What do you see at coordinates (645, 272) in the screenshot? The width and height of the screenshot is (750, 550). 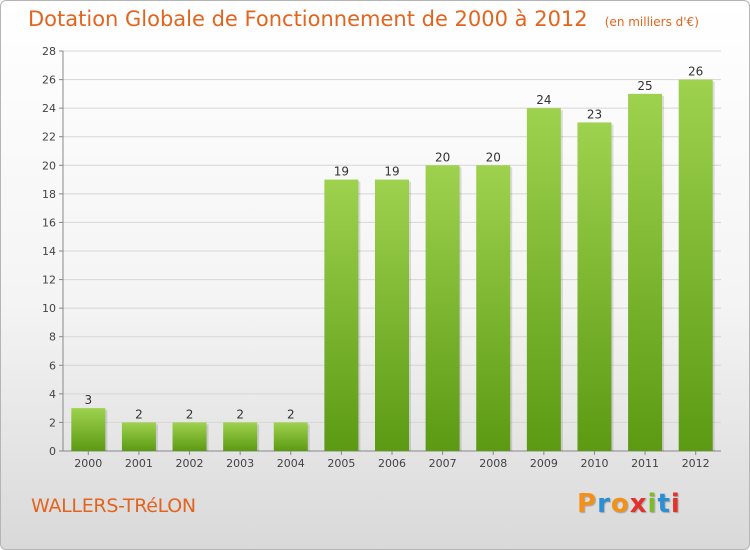 I see `bar-2011` at bounding box center [645, 272].